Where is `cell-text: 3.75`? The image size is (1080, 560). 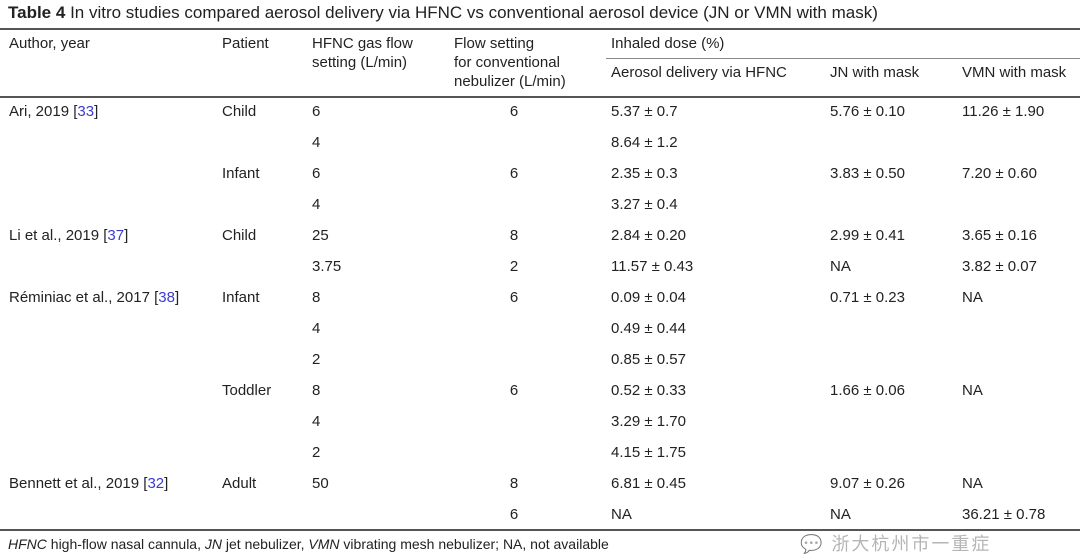
cell-text: 3.75 is located at coordinates (327, 266).